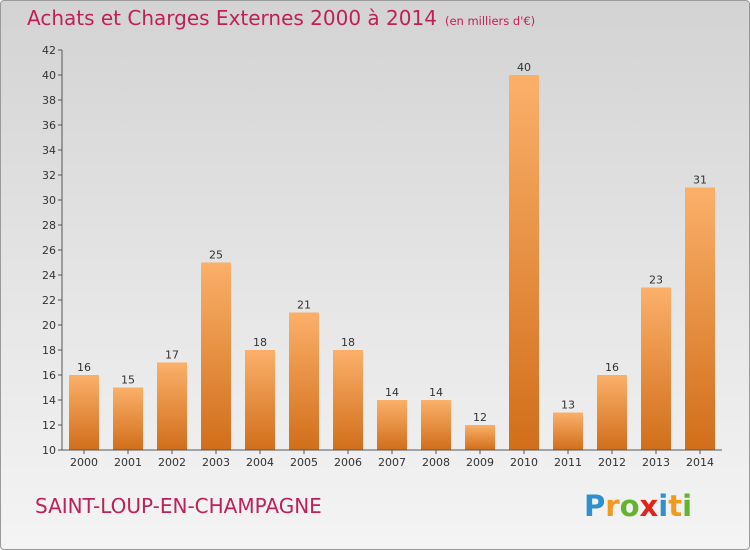  Describe the element at coordinates (84, 367) in the screenshot. I see `data-label-2000: 16` at that location.